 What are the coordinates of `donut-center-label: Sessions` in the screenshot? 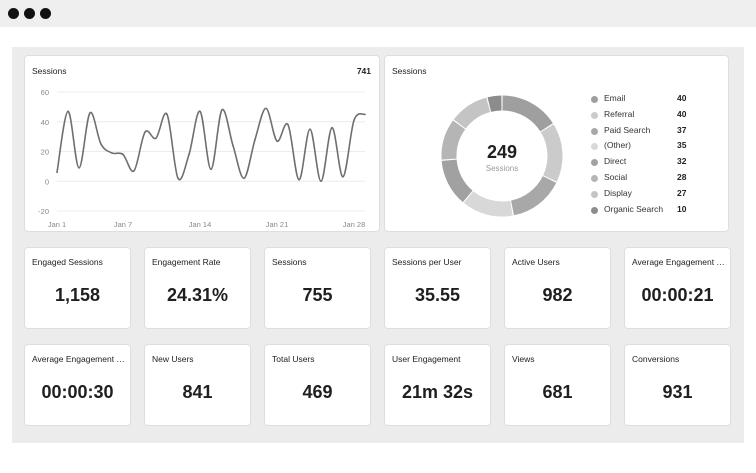 It's located at (502, 168).